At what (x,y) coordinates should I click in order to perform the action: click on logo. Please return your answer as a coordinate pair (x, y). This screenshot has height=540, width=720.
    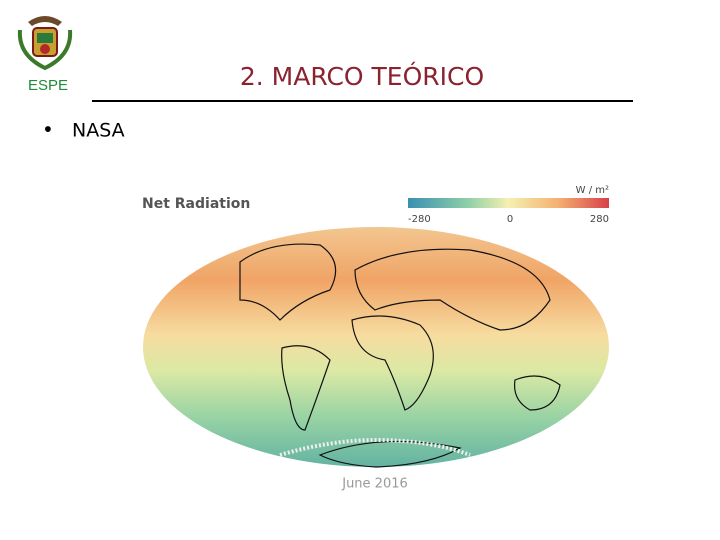
    Looking at the image, I should click on (45, 43).